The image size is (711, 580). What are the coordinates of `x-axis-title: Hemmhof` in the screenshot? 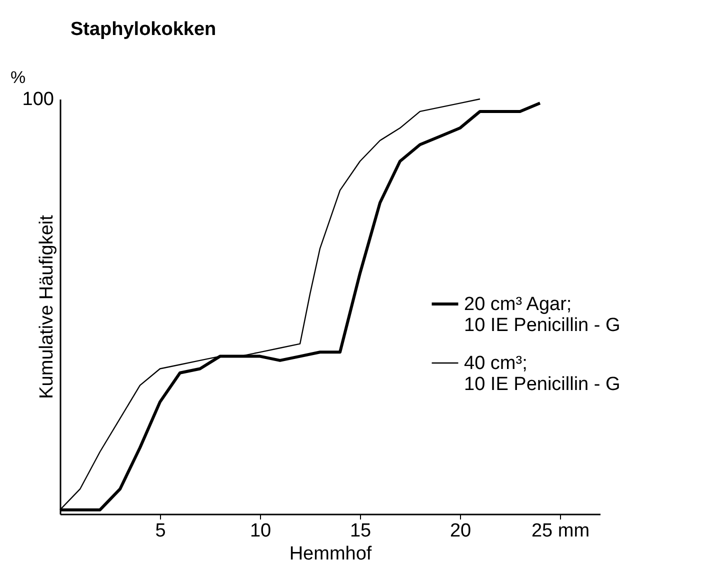 It's located at (330, 554).